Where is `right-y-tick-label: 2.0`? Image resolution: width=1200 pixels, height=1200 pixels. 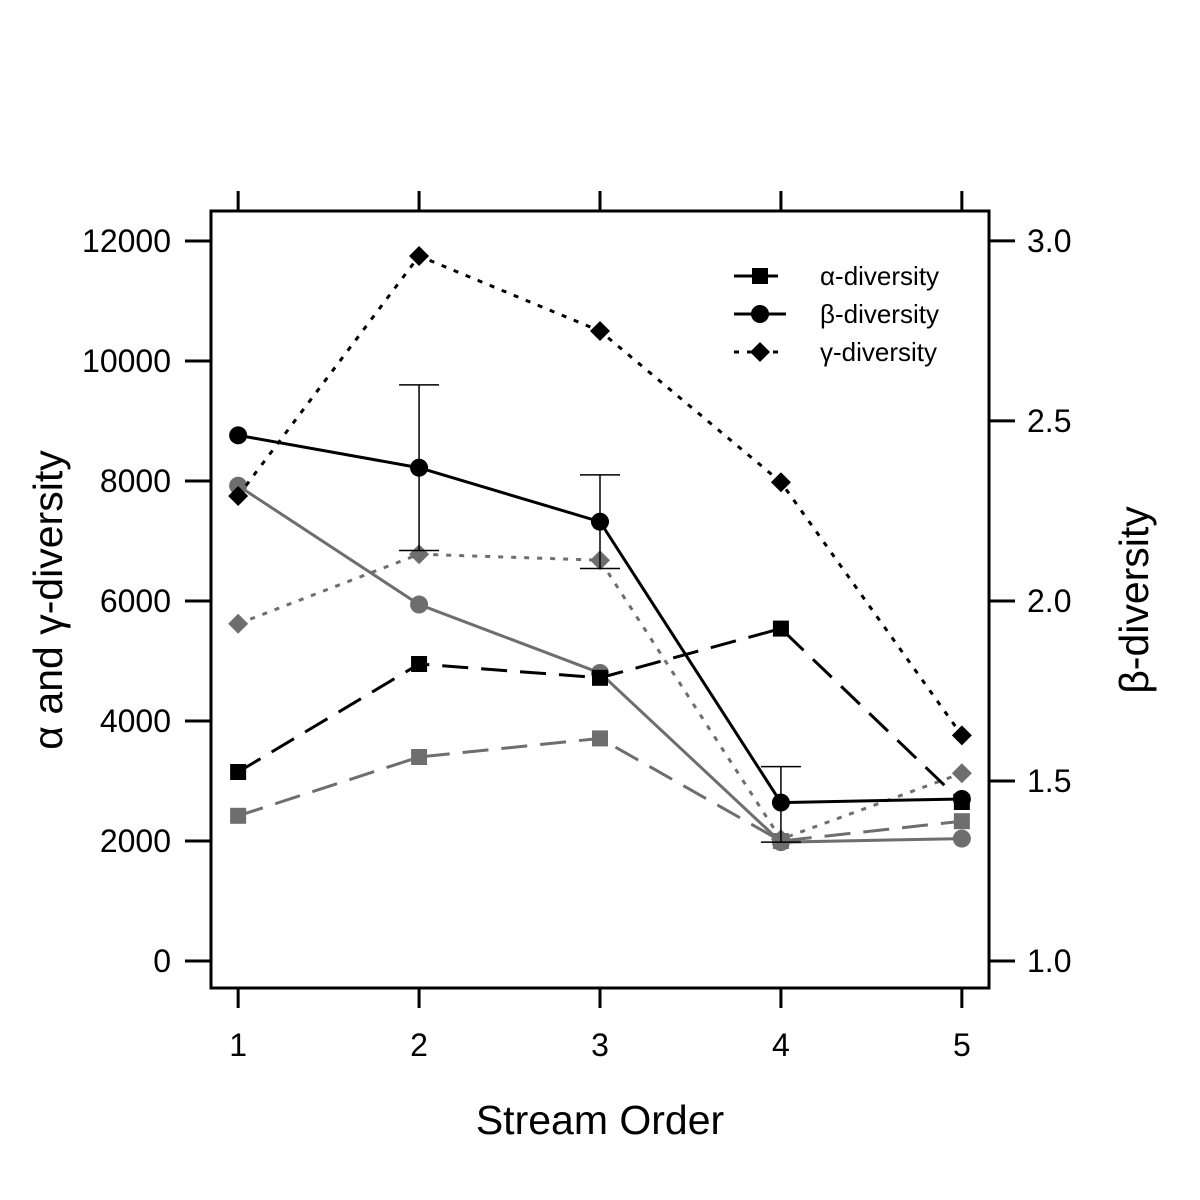 right-y-tick-label: 2.0 is located at coordinates (1049, 601).